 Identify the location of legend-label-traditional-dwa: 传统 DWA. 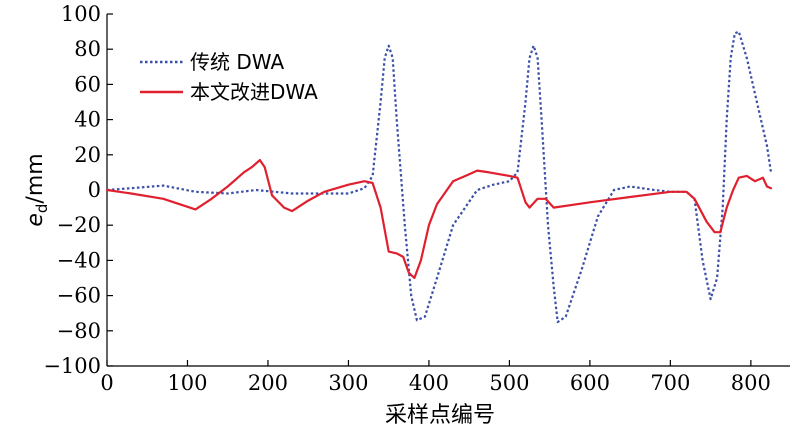
(237, 62).